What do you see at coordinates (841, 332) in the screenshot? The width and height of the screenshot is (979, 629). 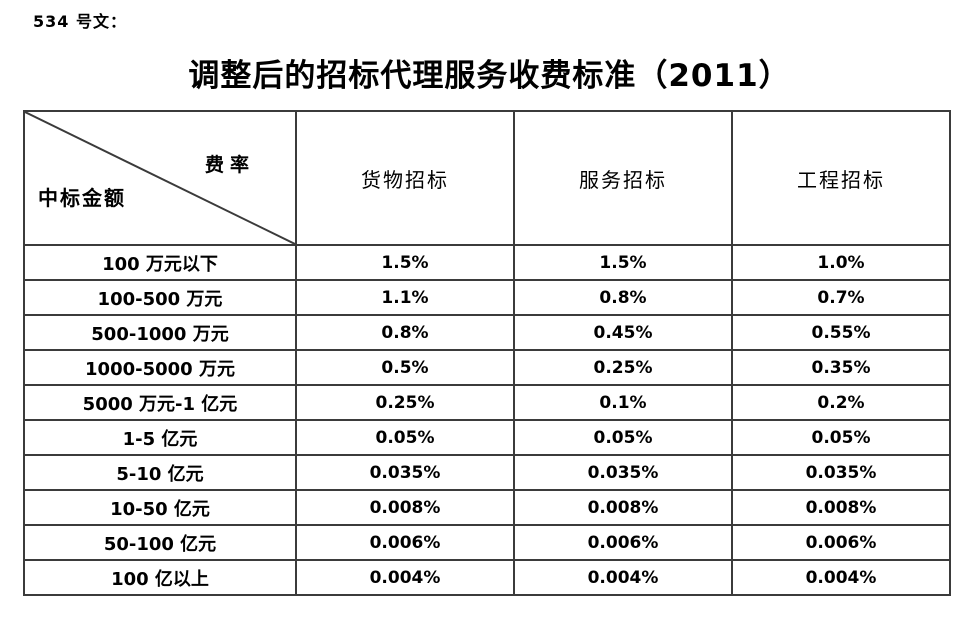 I see `rate-value-cell: 0.55%` at bounding box center [841, 332].